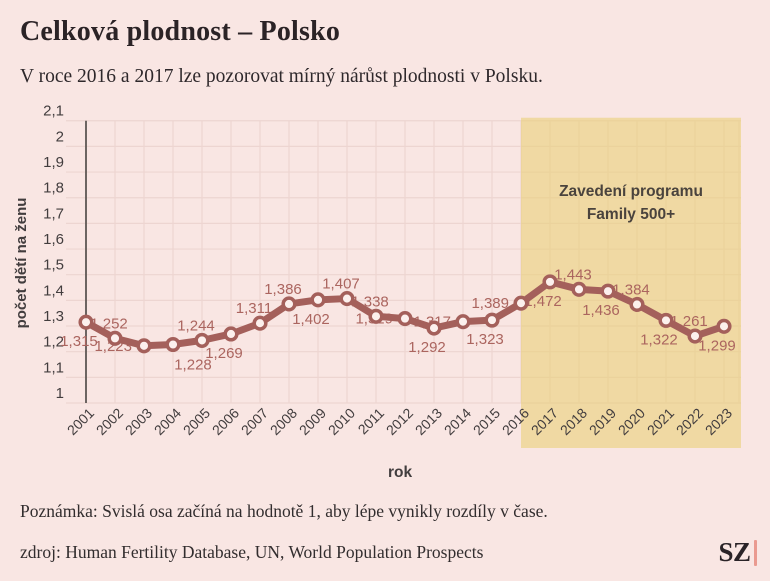 The height and width of the screenshot is (581, 770). I want to click on y-tick-label: 1,2, so click(53, 342).